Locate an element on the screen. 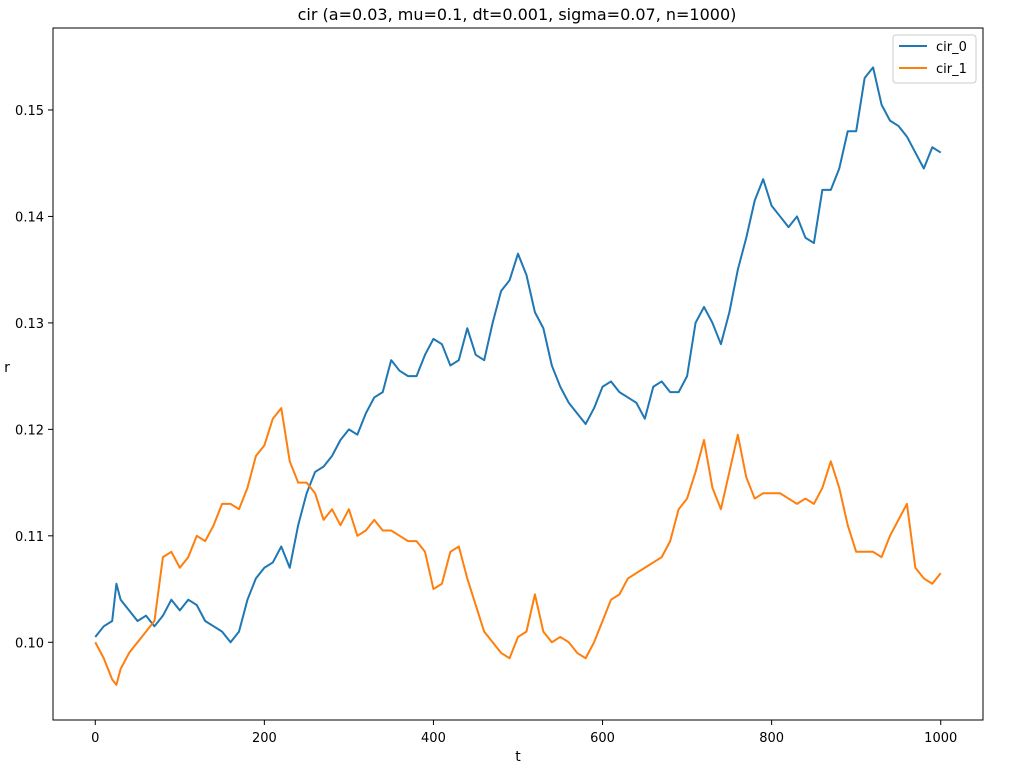  legend-label-cir-0: cir_0 is located at coordinates (951, 47).